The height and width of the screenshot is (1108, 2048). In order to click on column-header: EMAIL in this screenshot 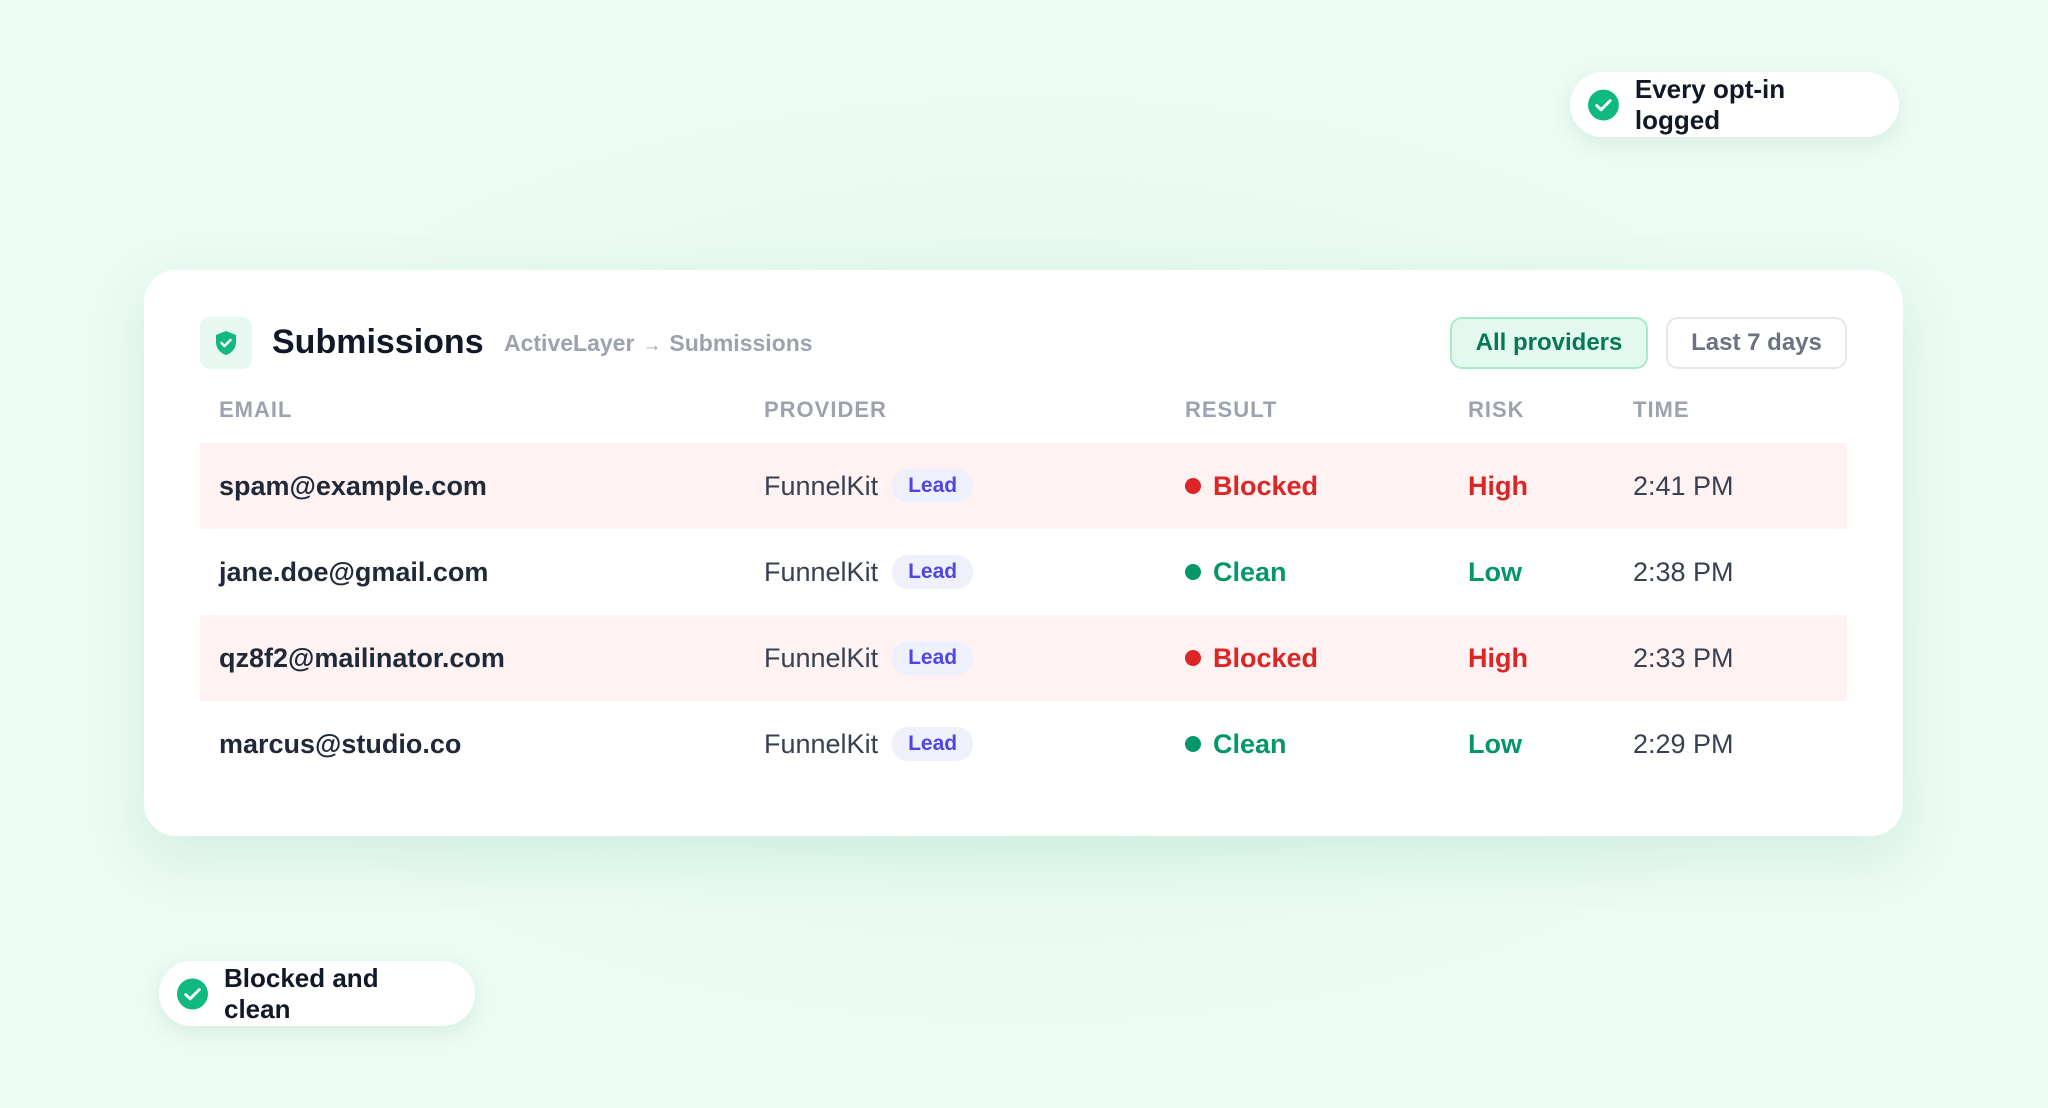, I will do `click(256, 409)`.